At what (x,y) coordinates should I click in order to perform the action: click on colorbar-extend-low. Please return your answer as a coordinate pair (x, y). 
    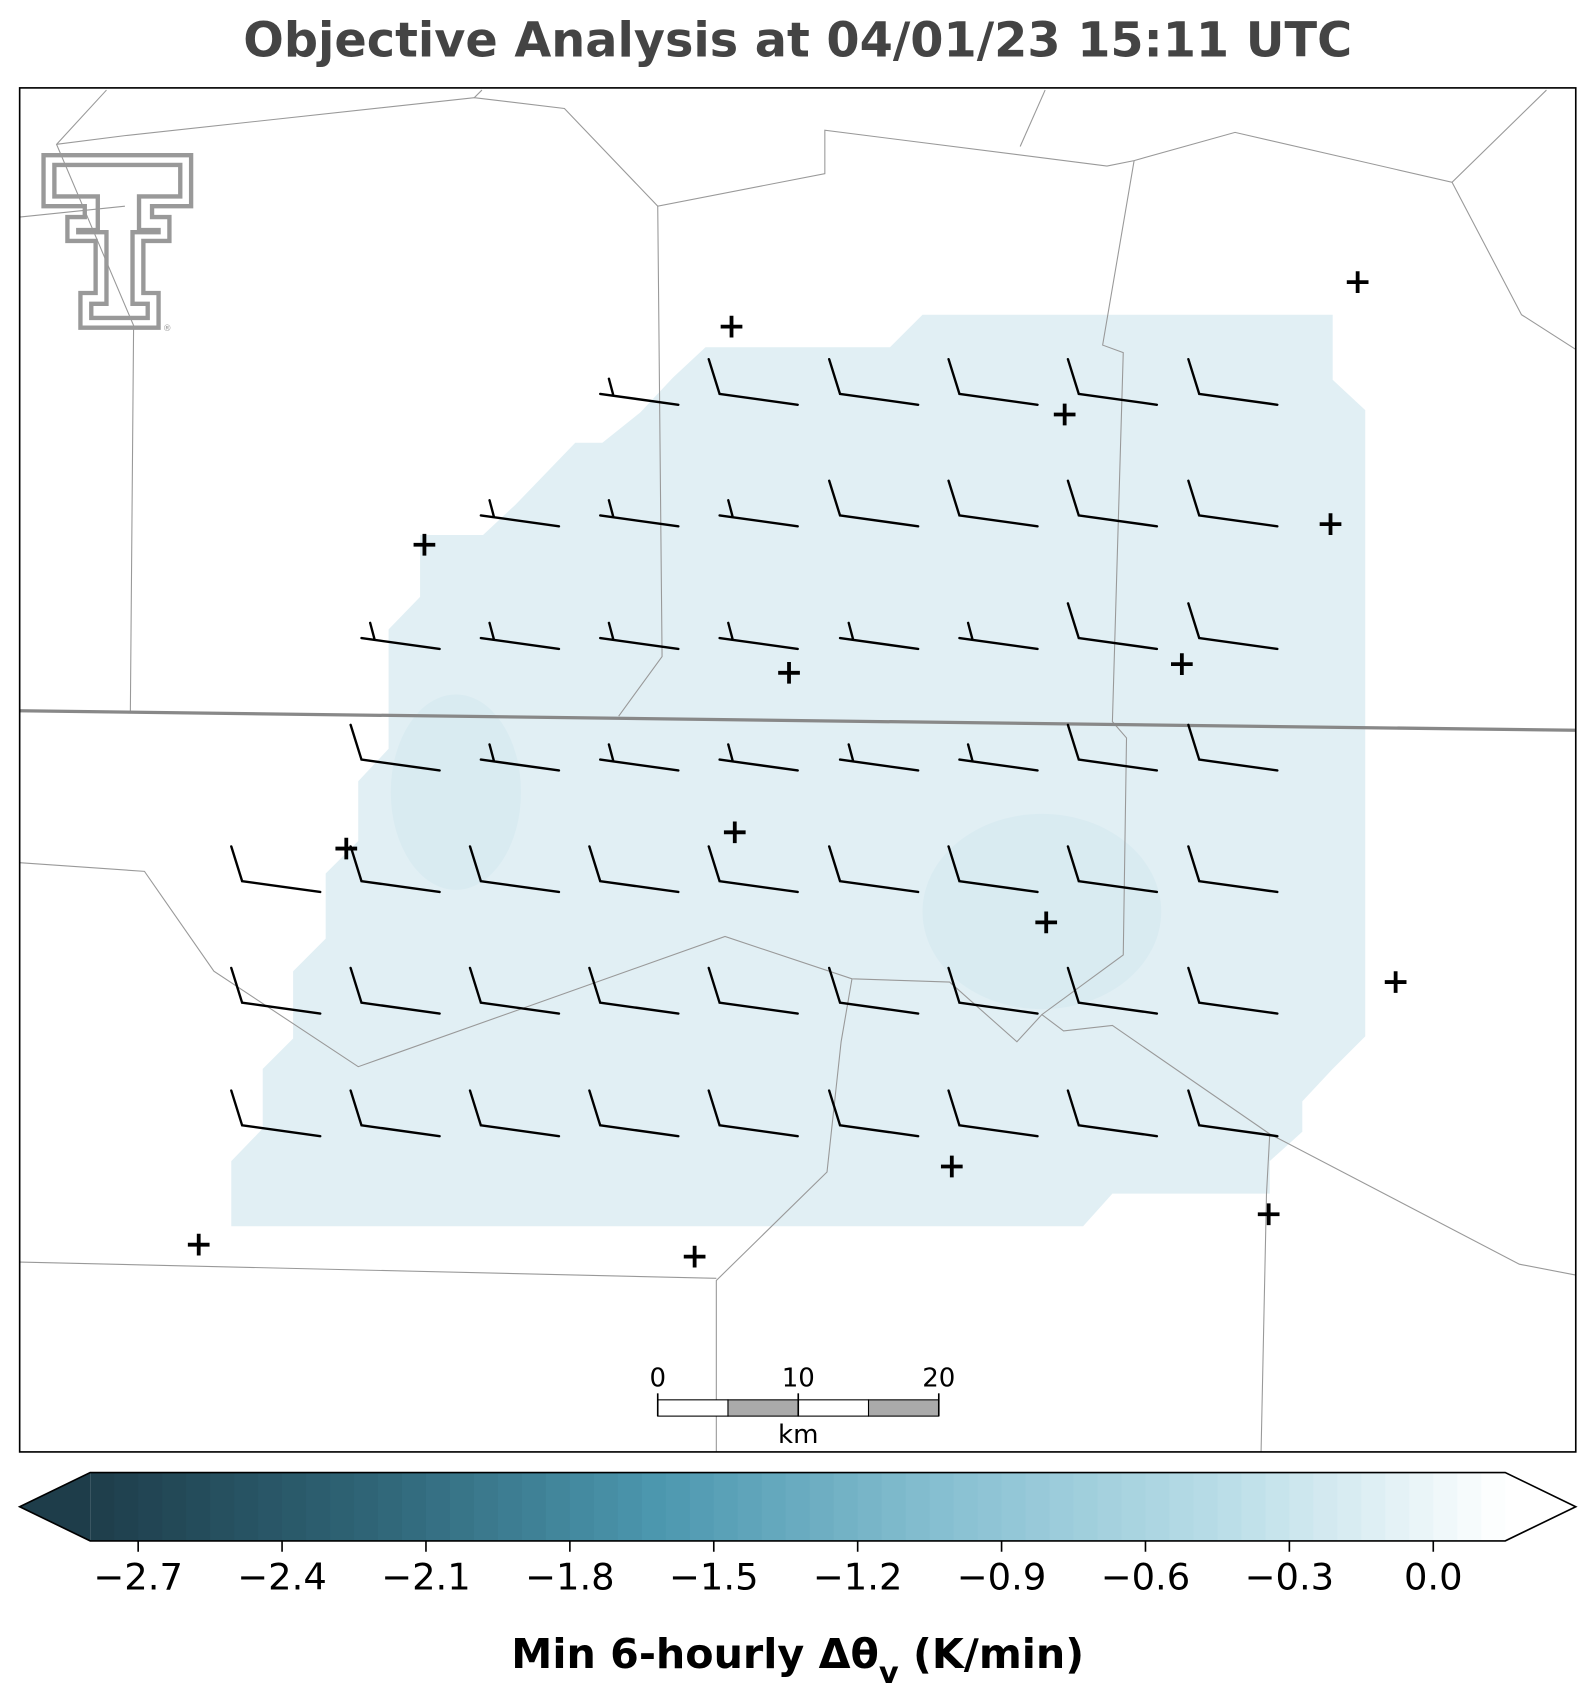
    Looking at the image, I should click on (55, 1506).